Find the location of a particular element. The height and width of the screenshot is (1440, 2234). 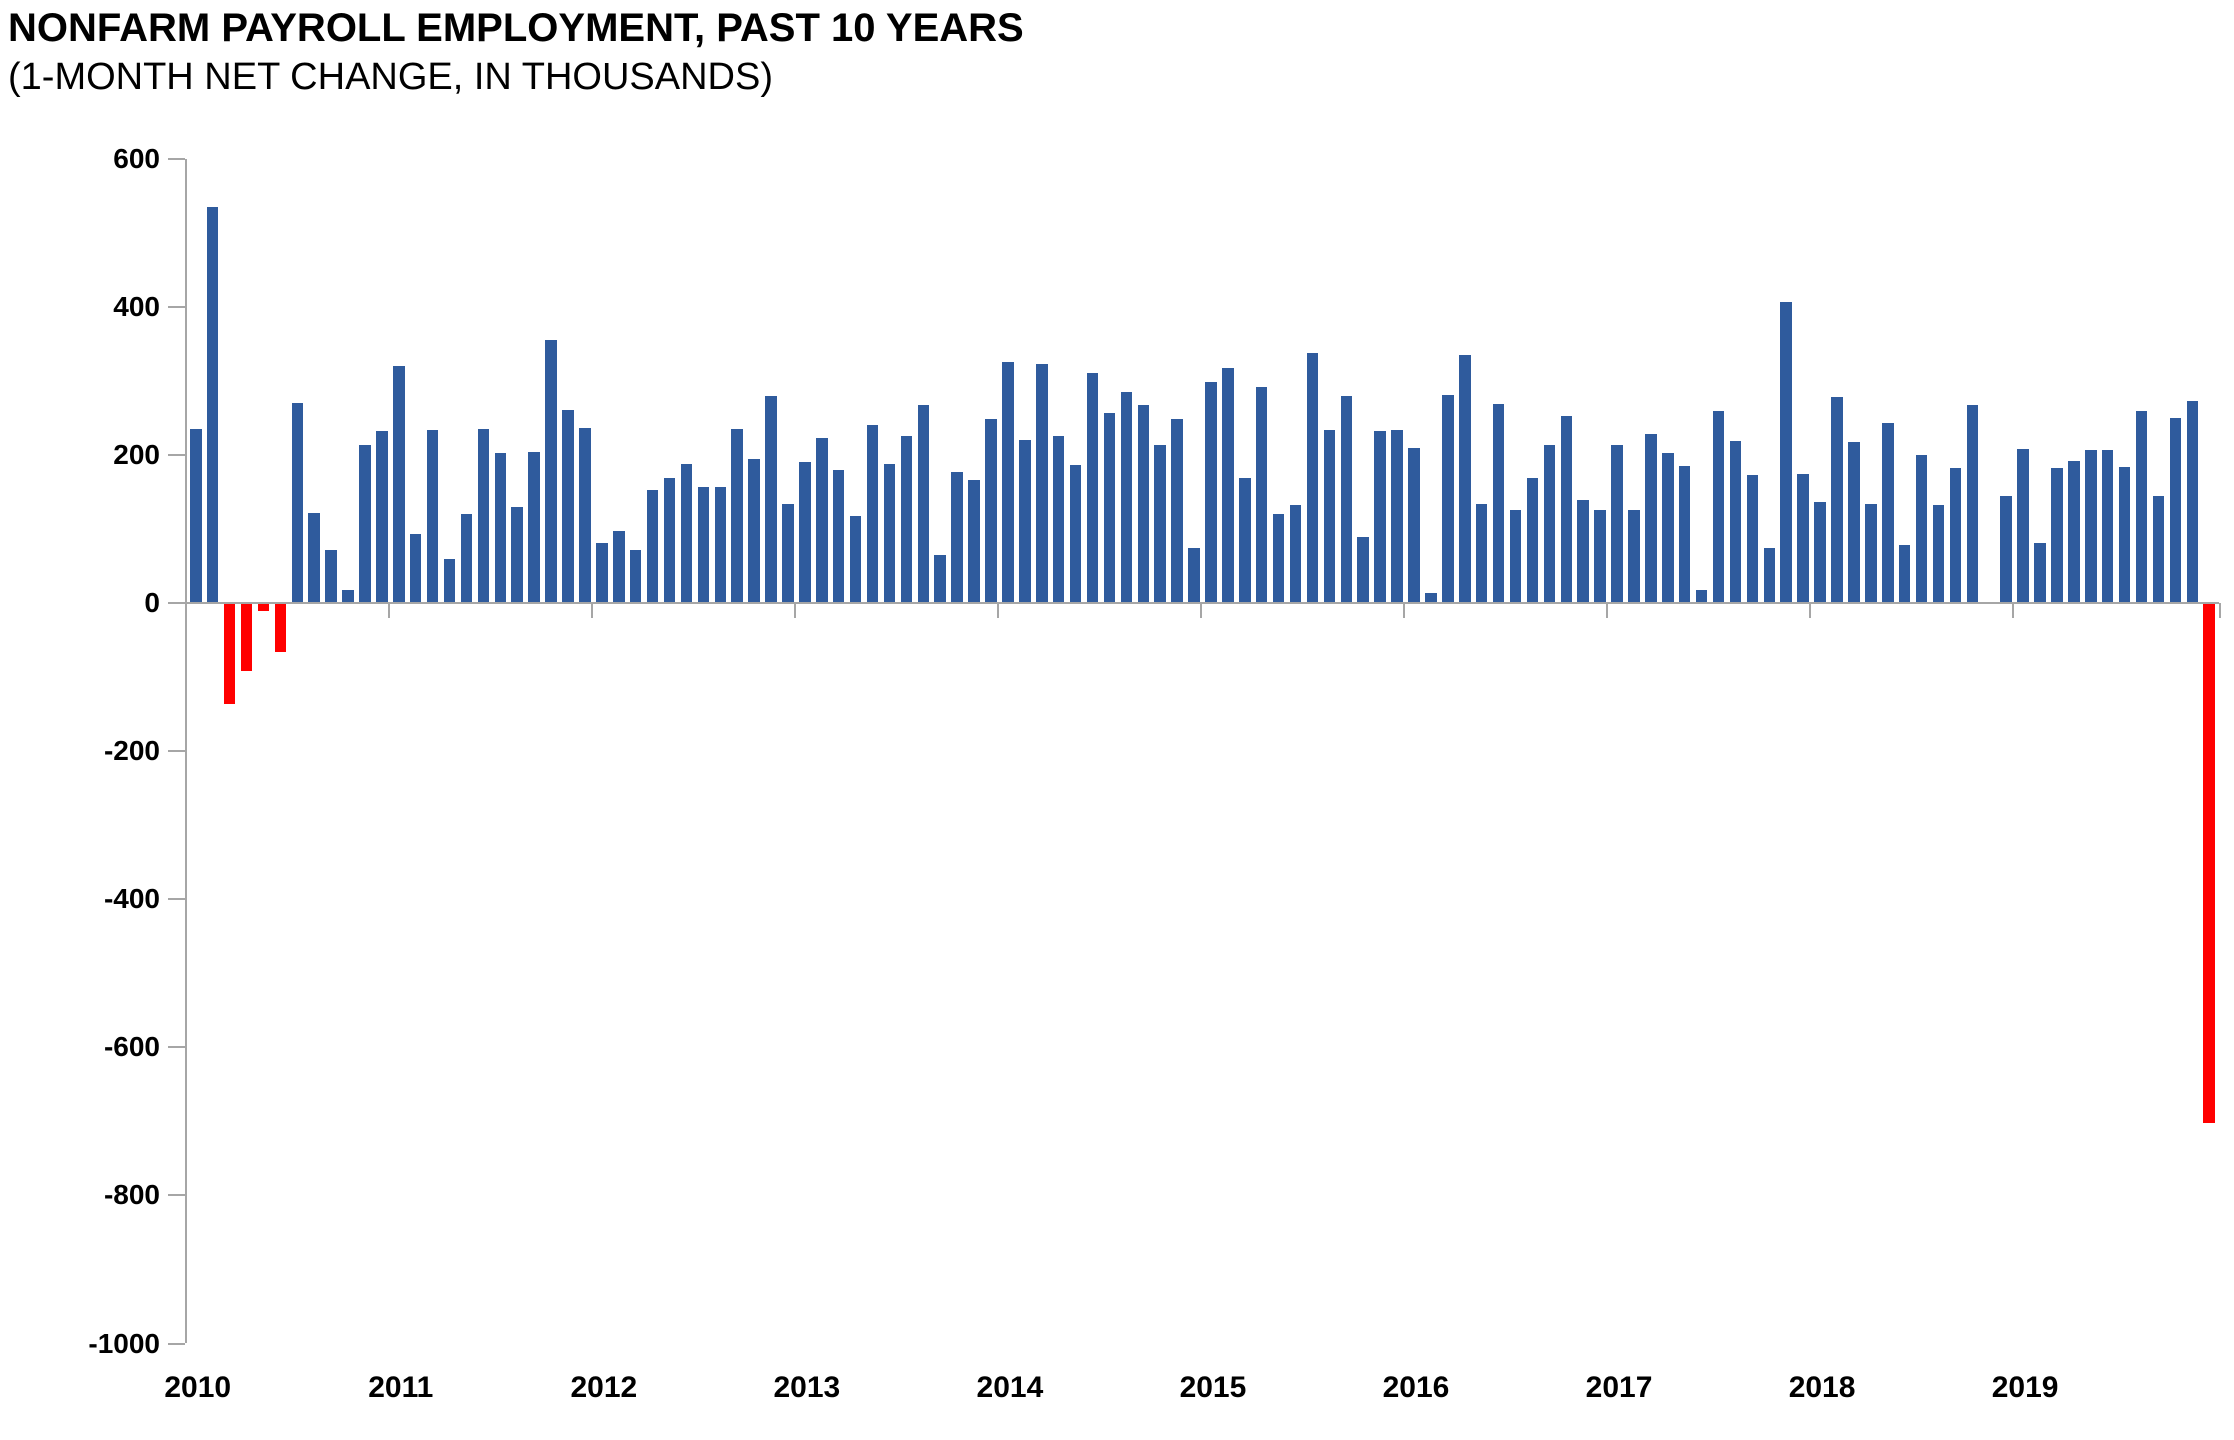

bar-oct-2018 is located at coordinates (1921, 528).